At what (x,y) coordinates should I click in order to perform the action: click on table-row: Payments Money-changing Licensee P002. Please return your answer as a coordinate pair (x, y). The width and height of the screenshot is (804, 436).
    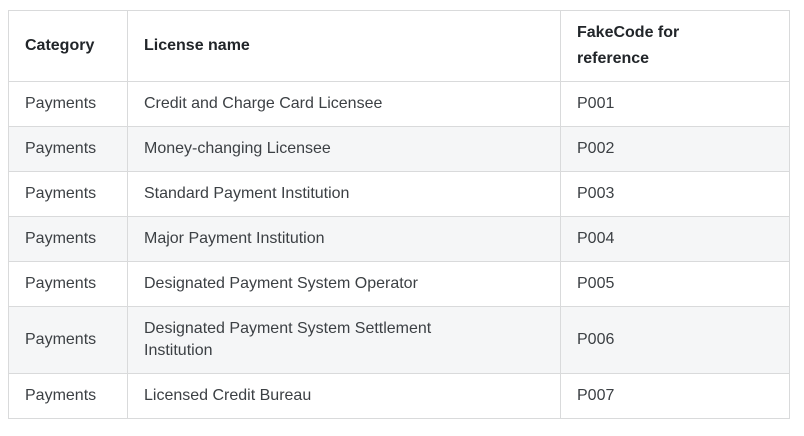
    Looking at the image, I should click on (399, 149).